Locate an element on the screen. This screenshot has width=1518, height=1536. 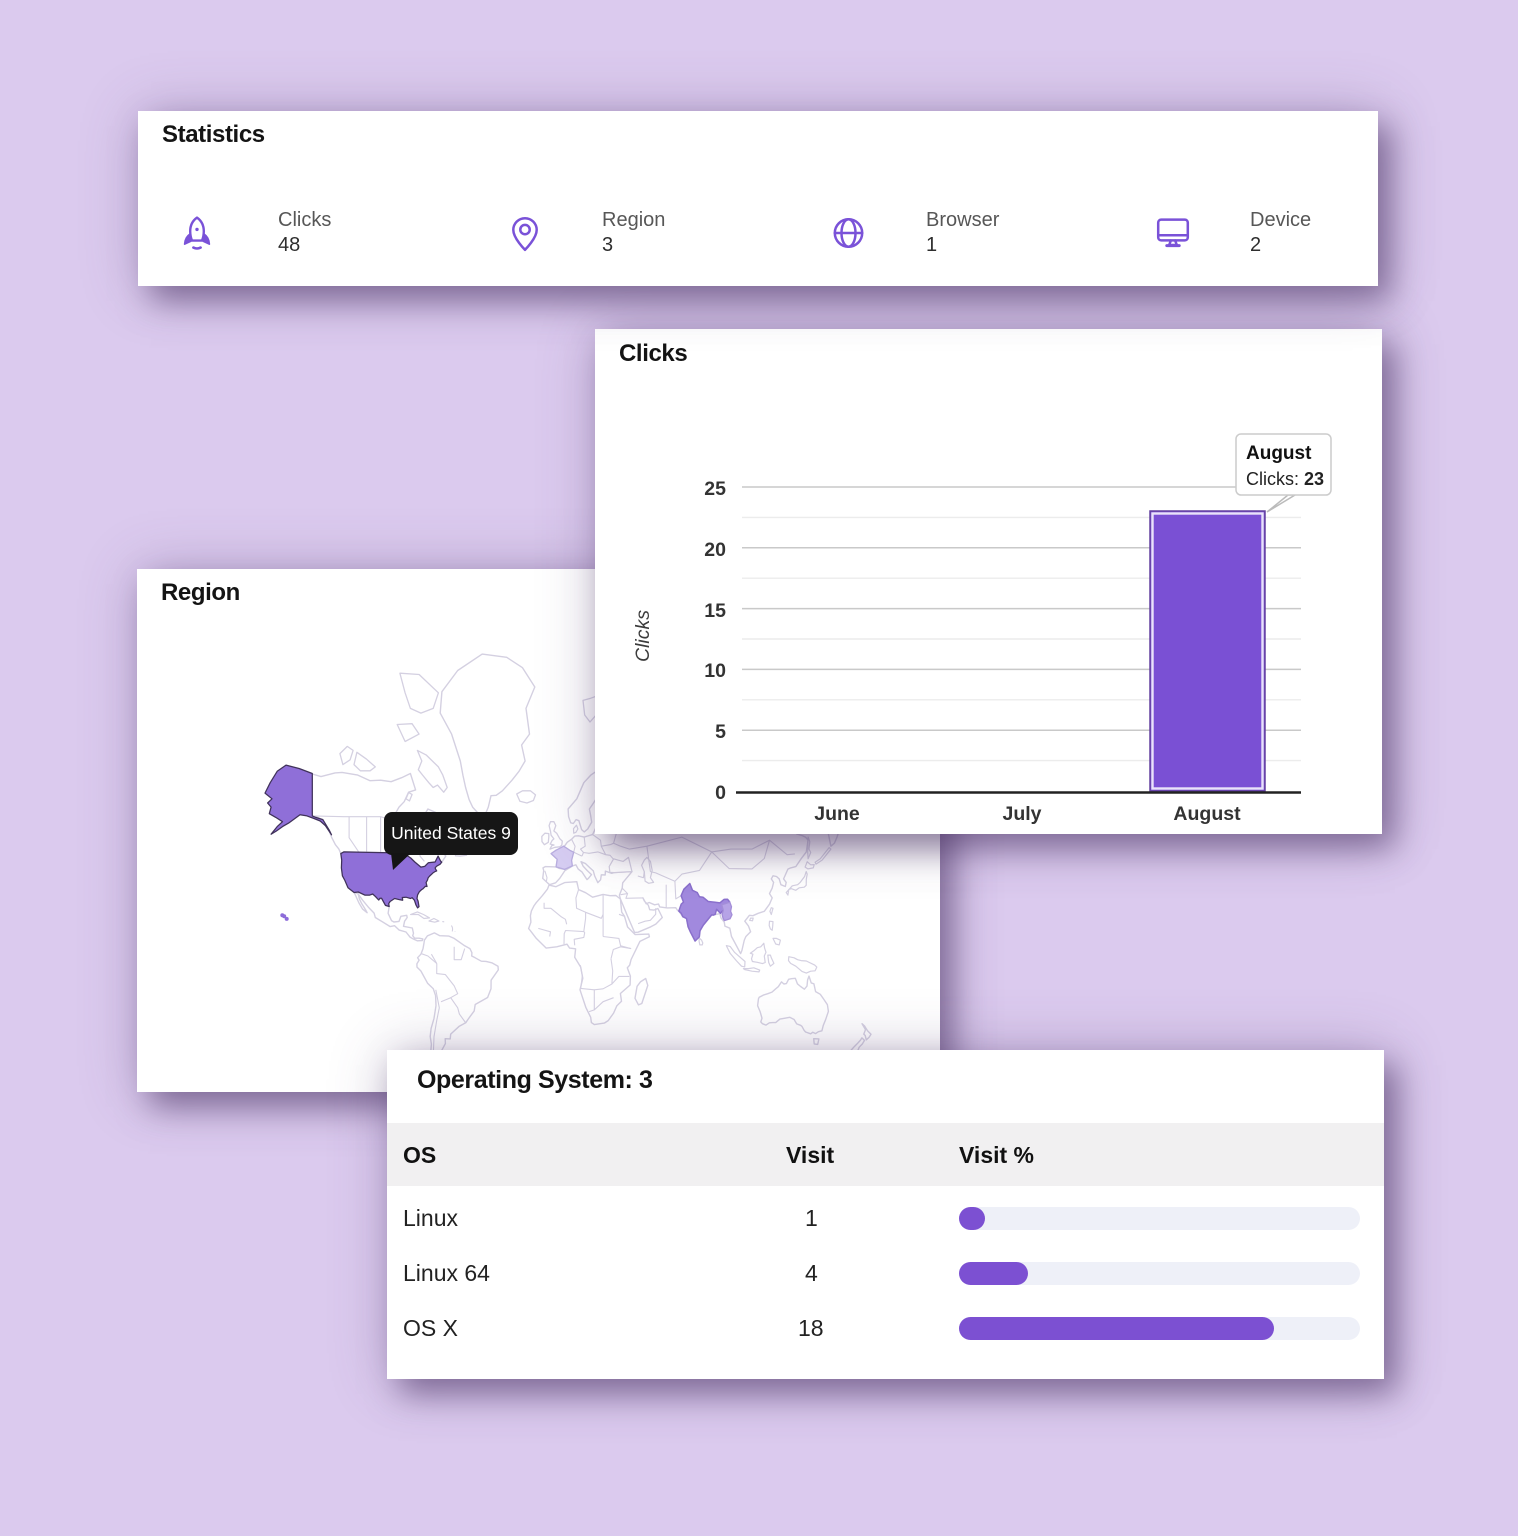
svg-text: 25 is located at coordinates (715, 489).